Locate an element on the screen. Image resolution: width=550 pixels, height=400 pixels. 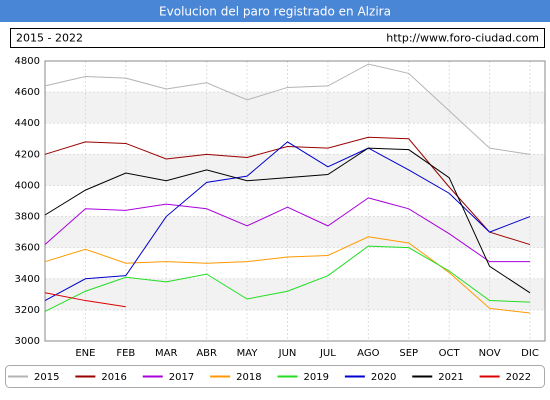
x-tick-label: ENE is located at coordinates (85, 353).